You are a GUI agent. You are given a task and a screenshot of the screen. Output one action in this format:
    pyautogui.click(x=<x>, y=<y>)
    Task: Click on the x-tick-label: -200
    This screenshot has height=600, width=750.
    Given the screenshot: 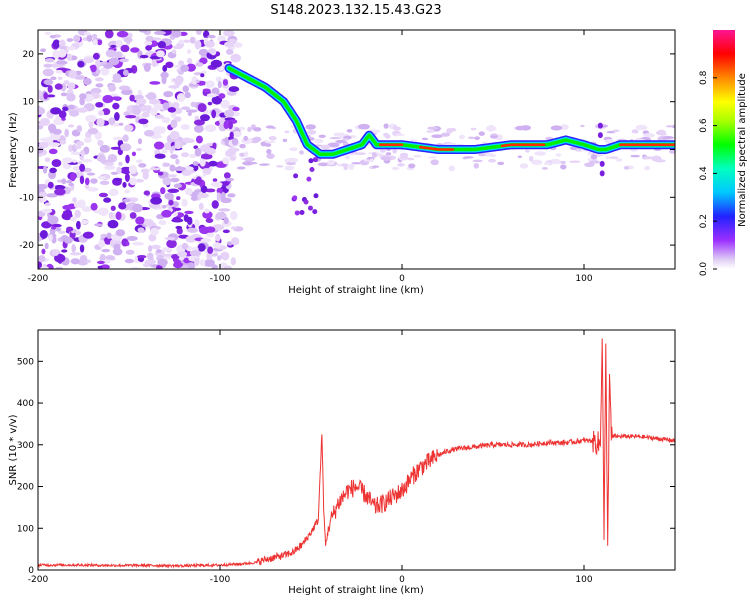 What is the action you would take?
    pyautogui.click(x=38, y=279)
    